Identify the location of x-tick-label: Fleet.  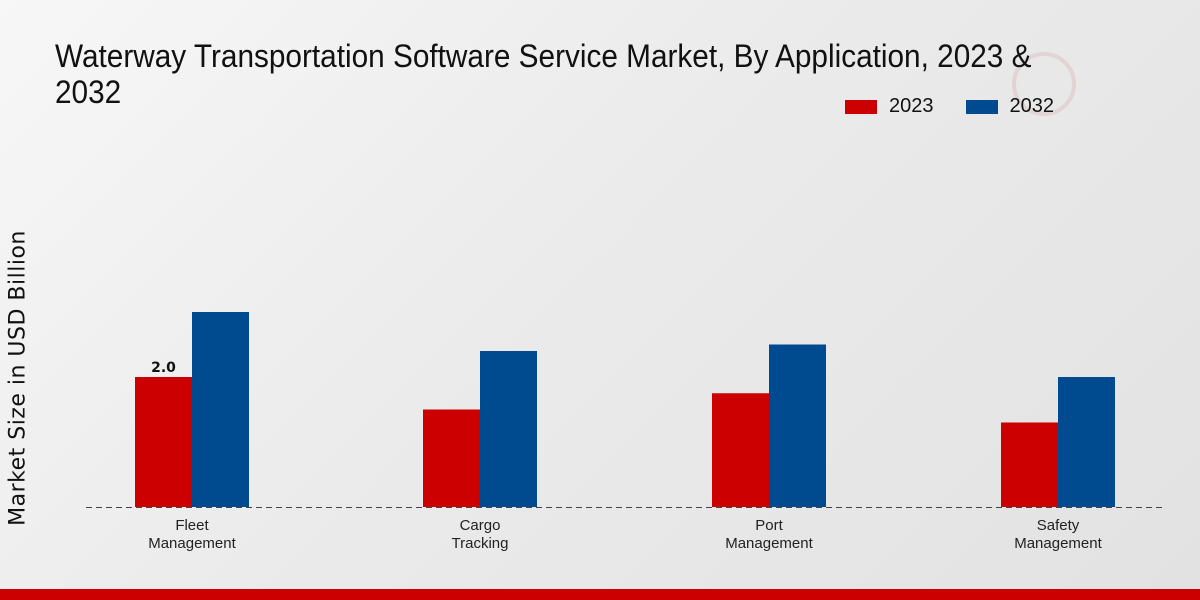
(192, 525).